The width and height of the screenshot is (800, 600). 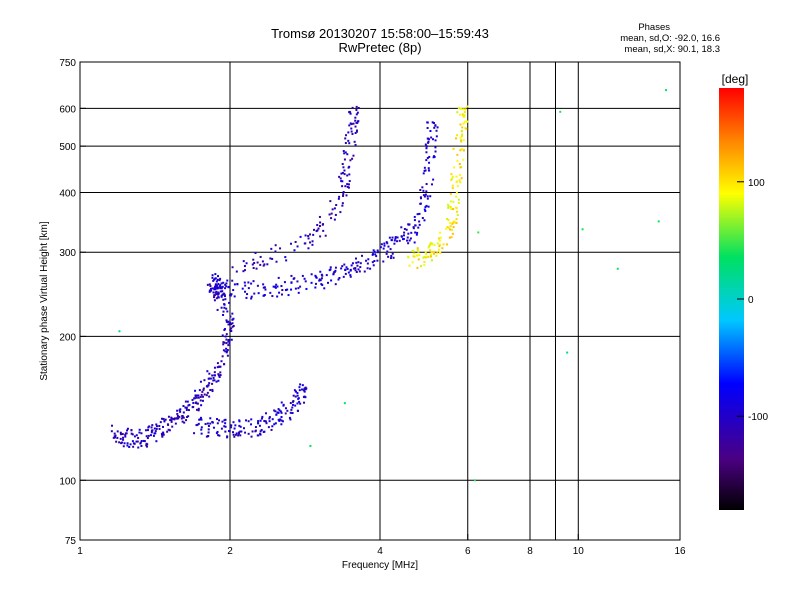 I want to click on colorbar-tick-label: 100, so click(x=756, y=183).